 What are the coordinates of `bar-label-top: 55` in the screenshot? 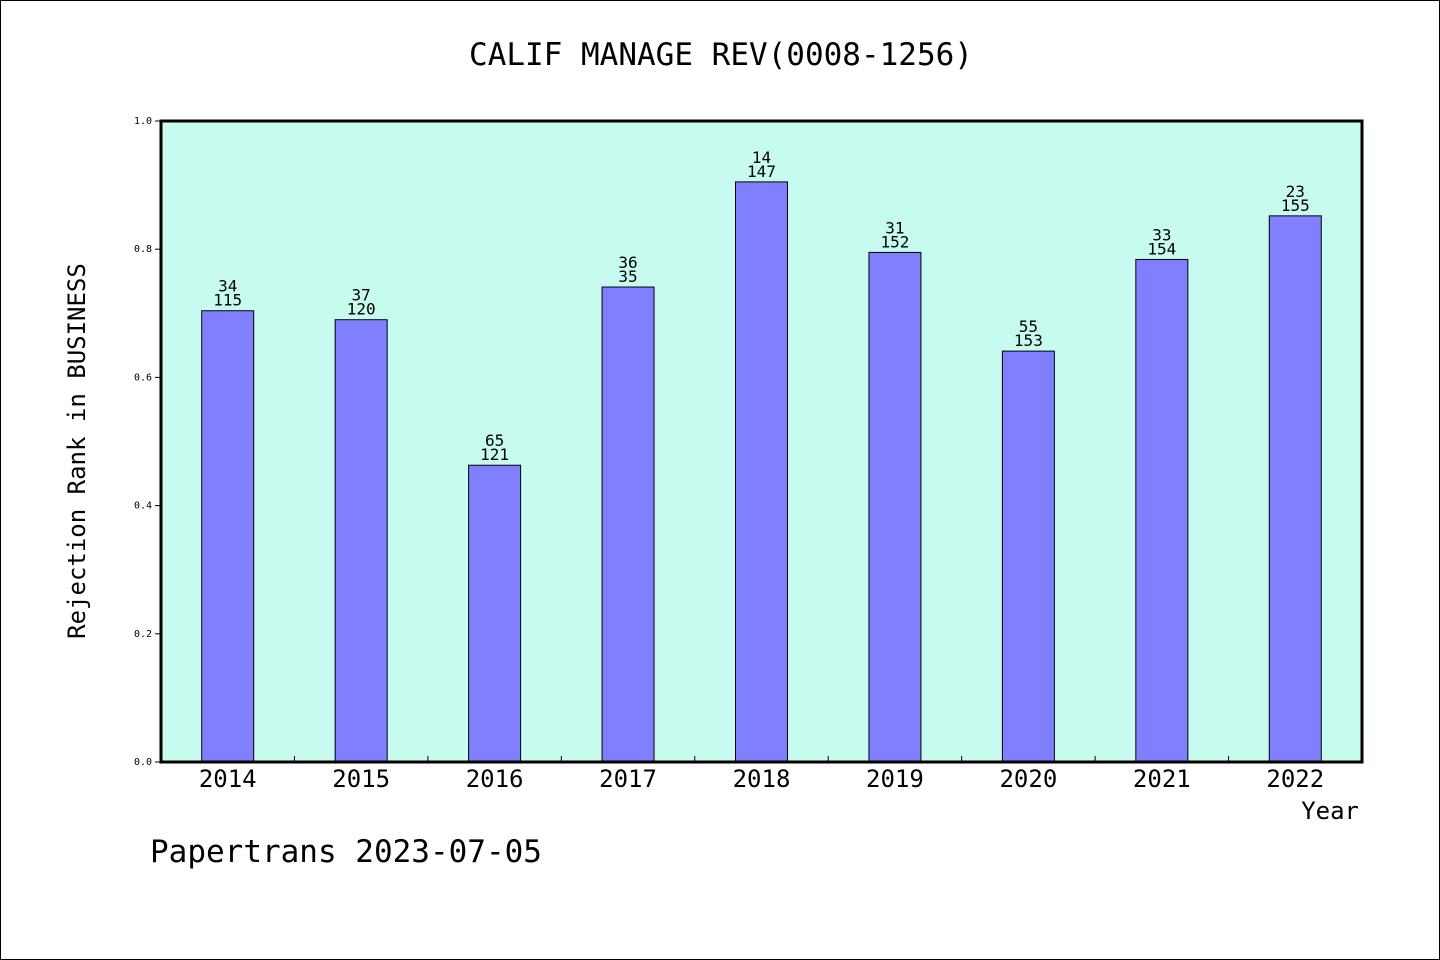 It's located at (1028, 326).